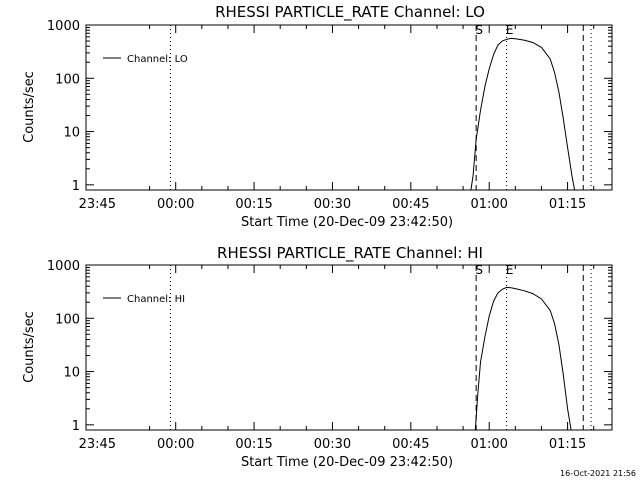 The height and width of the screenshot is (480, 640). I want to click on legend-label: Channel: HI, so click(156, 299).